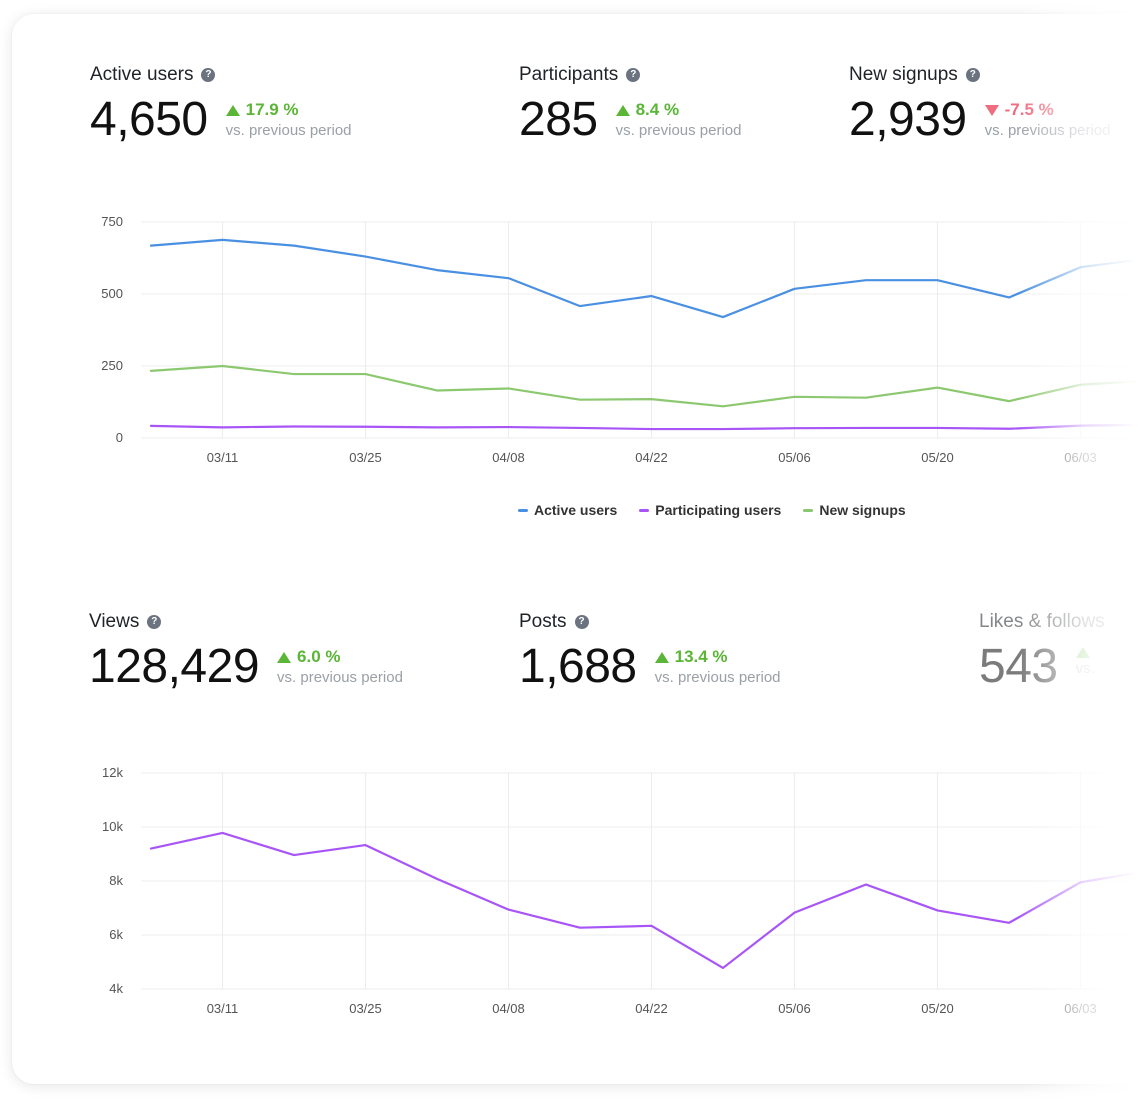  Describe the element at coordinates (862, 510) in the screenshot. I see `legend-label: New signups` at that location.